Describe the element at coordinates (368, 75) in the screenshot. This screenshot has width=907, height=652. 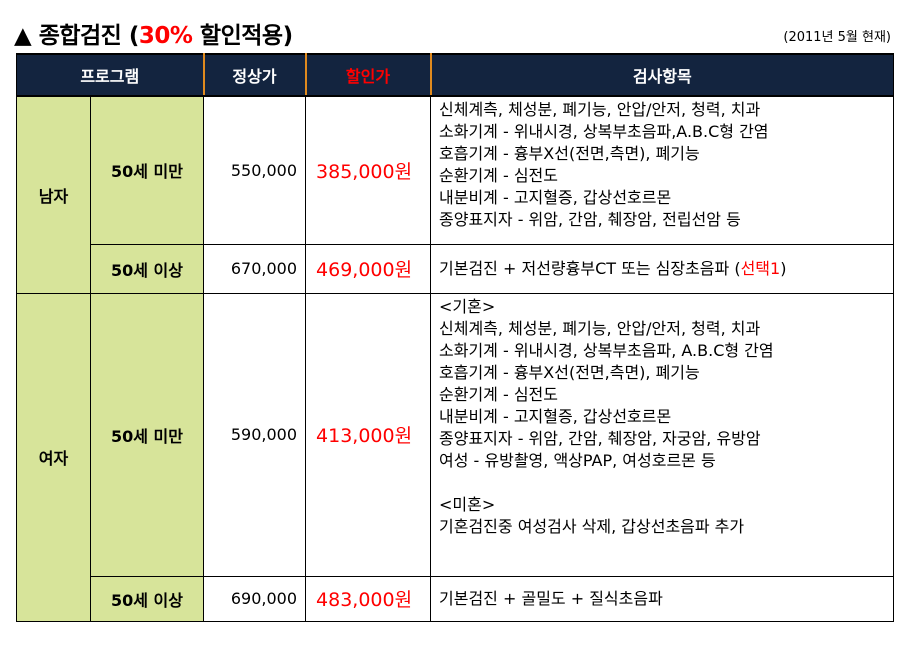
I see `header-discount-price: 할인가` at that location.